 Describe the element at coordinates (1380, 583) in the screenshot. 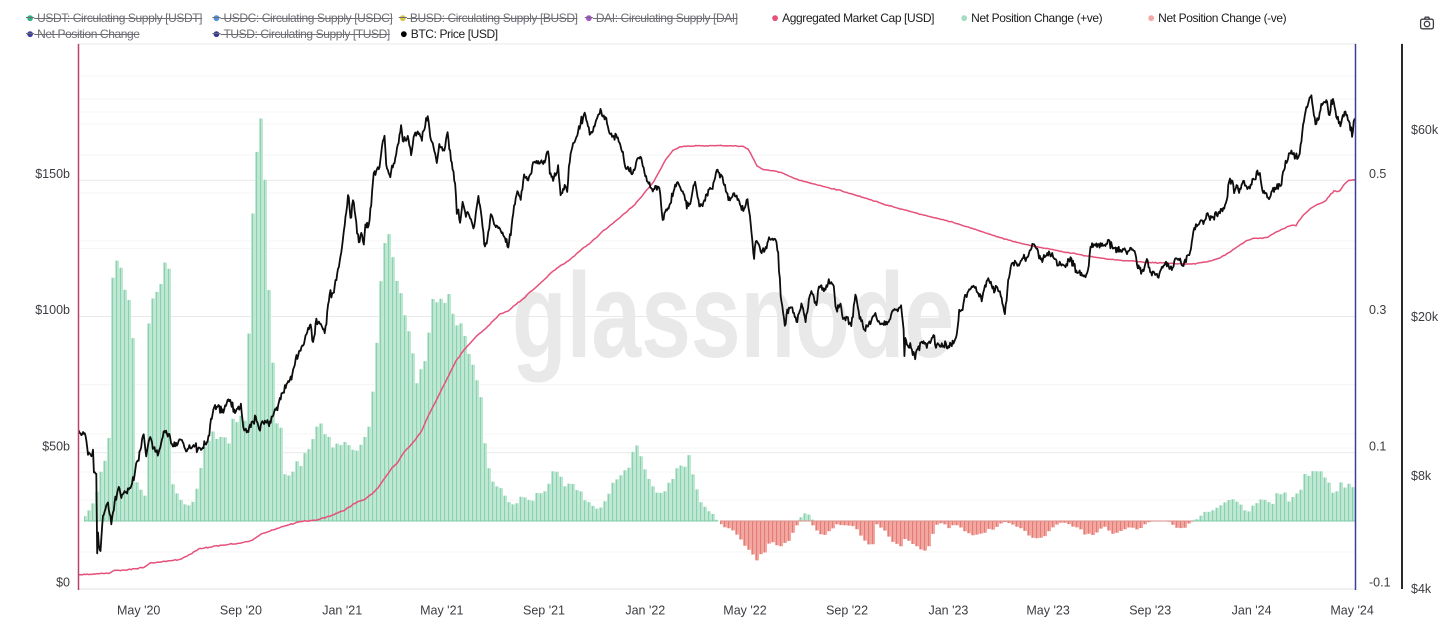

I see `svg-text: -0.1` at that location.